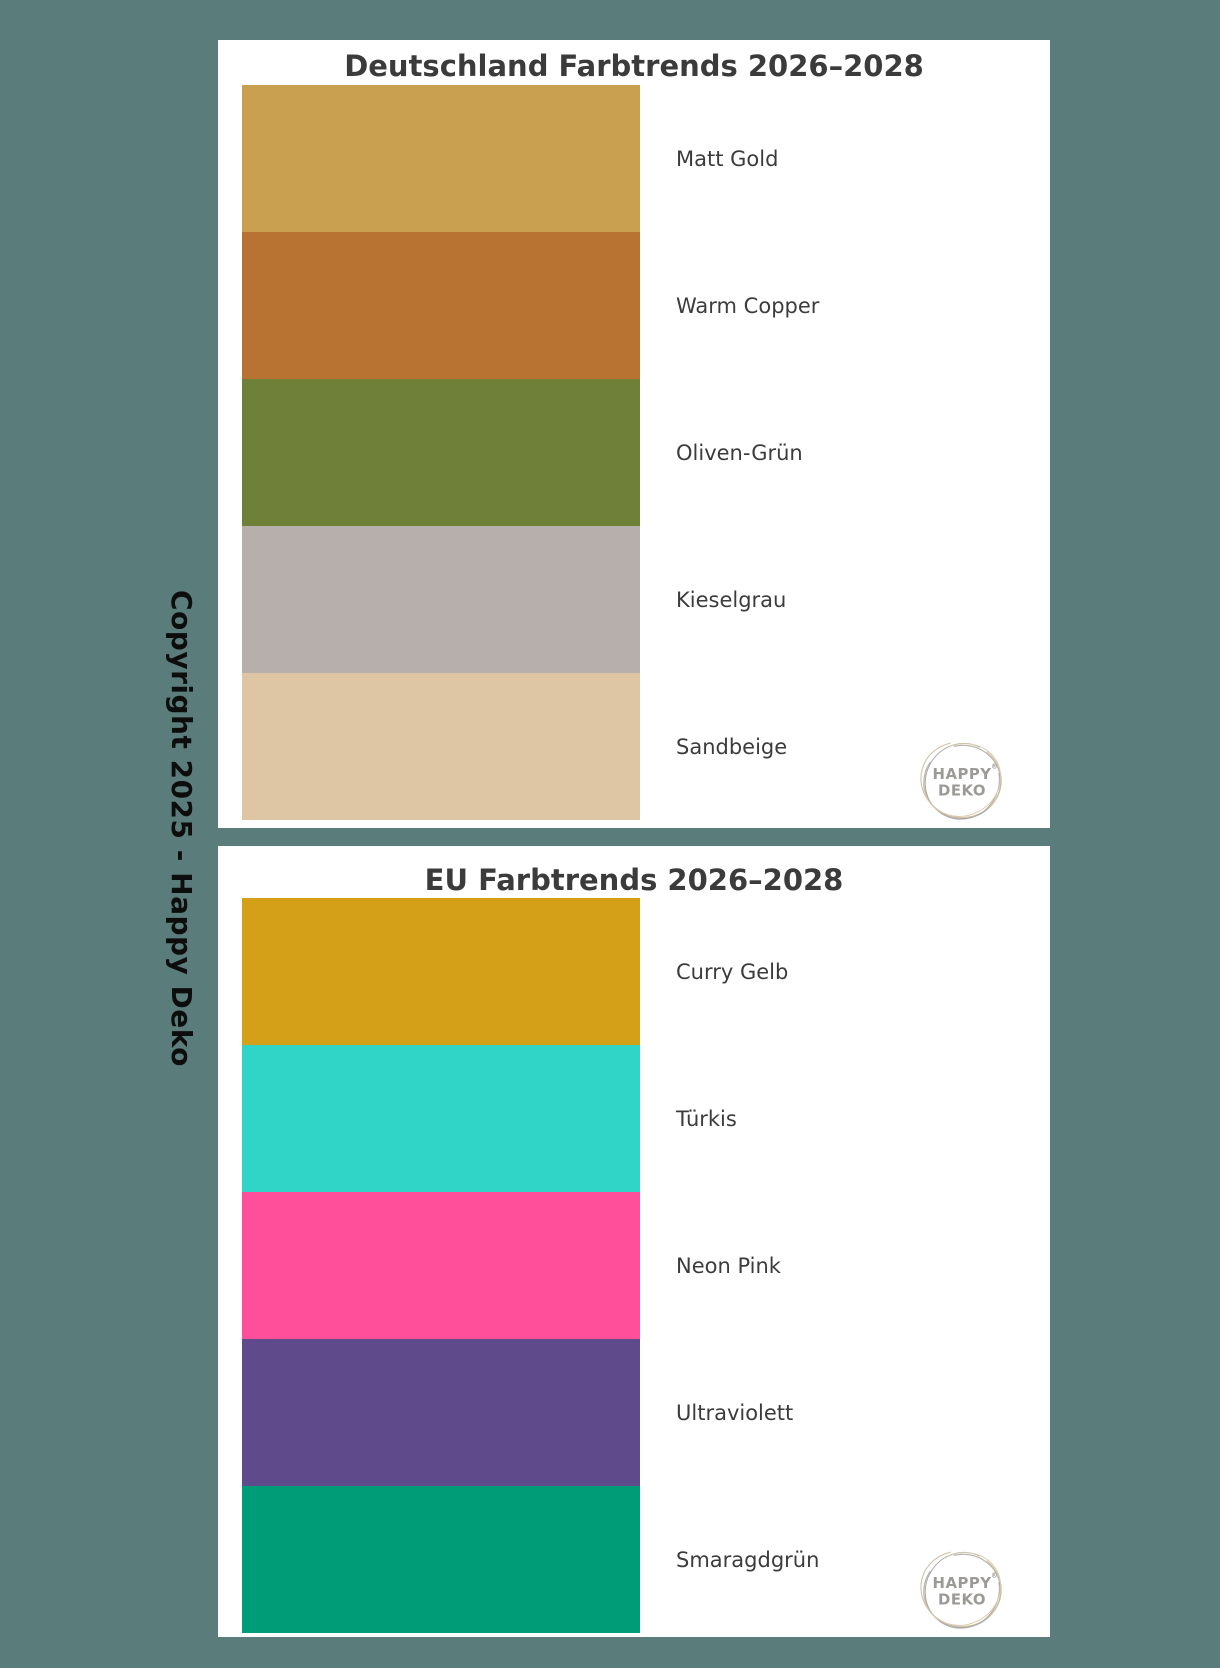 This screenshot has width=1220, height=1668. What do you see at coordinates (646, 599) in the screenshot?
I see `swatch-row: Kieselgrau` at bounding box center [646, 599].